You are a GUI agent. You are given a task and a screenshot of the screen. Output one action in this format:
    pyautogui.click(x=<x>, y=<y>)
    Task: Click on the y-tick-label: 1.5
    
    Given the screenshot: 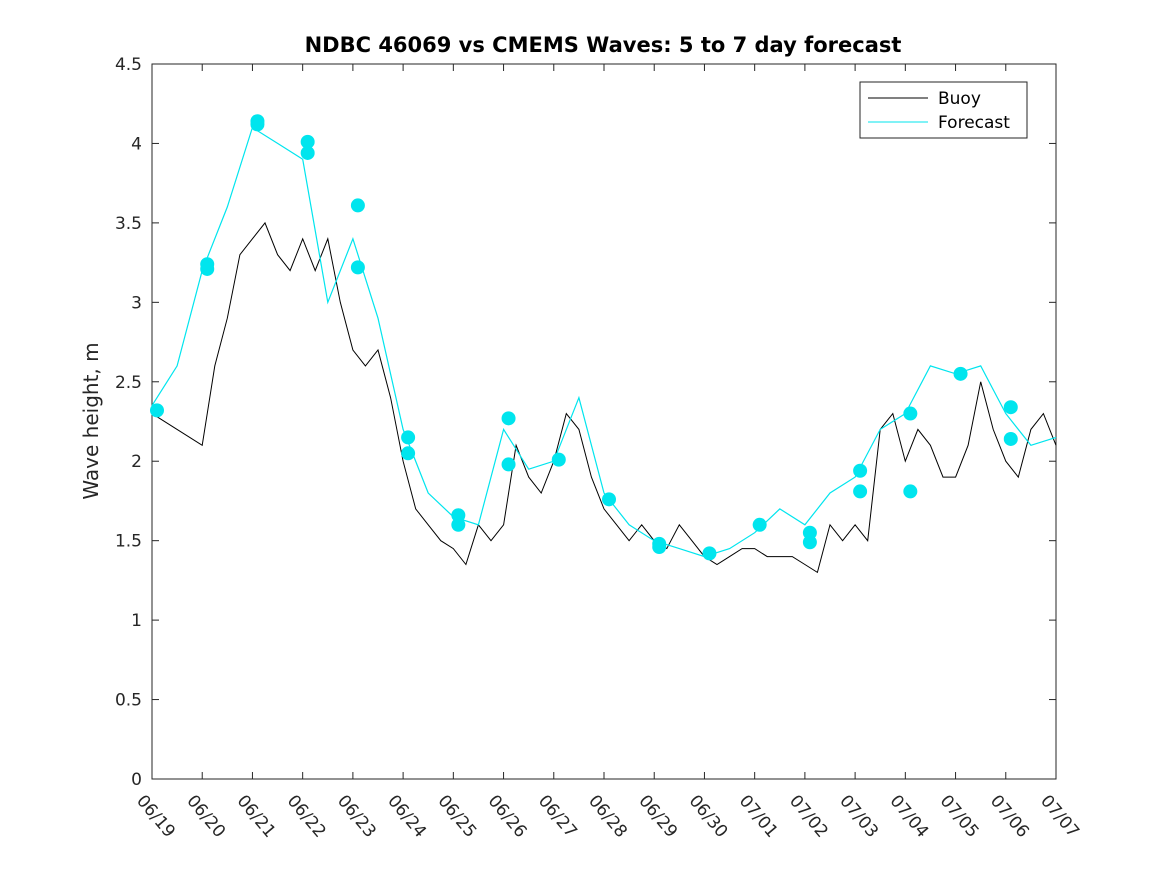 What is the action you would take?
    pyautogui.click(x=128, y=542)
    